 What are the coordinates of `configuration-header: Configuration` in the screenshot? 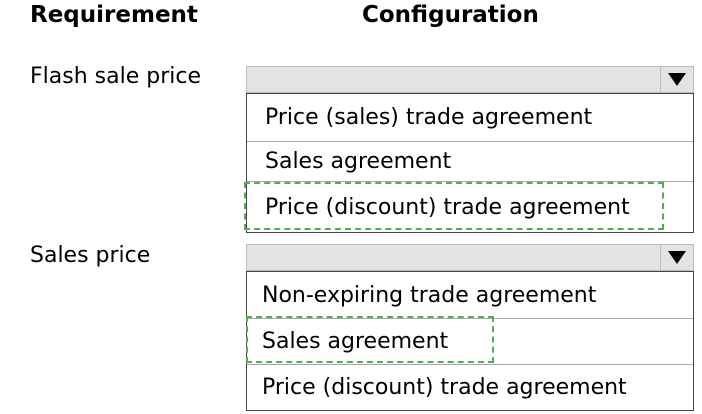 It's located at (450, 15).